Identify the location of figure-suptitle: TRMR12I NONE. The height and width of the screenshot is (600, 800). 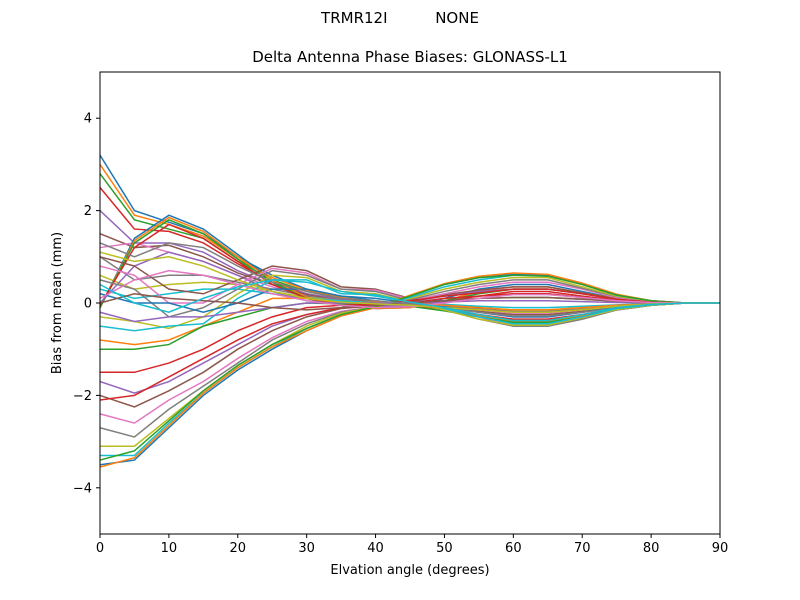
(400, 18).